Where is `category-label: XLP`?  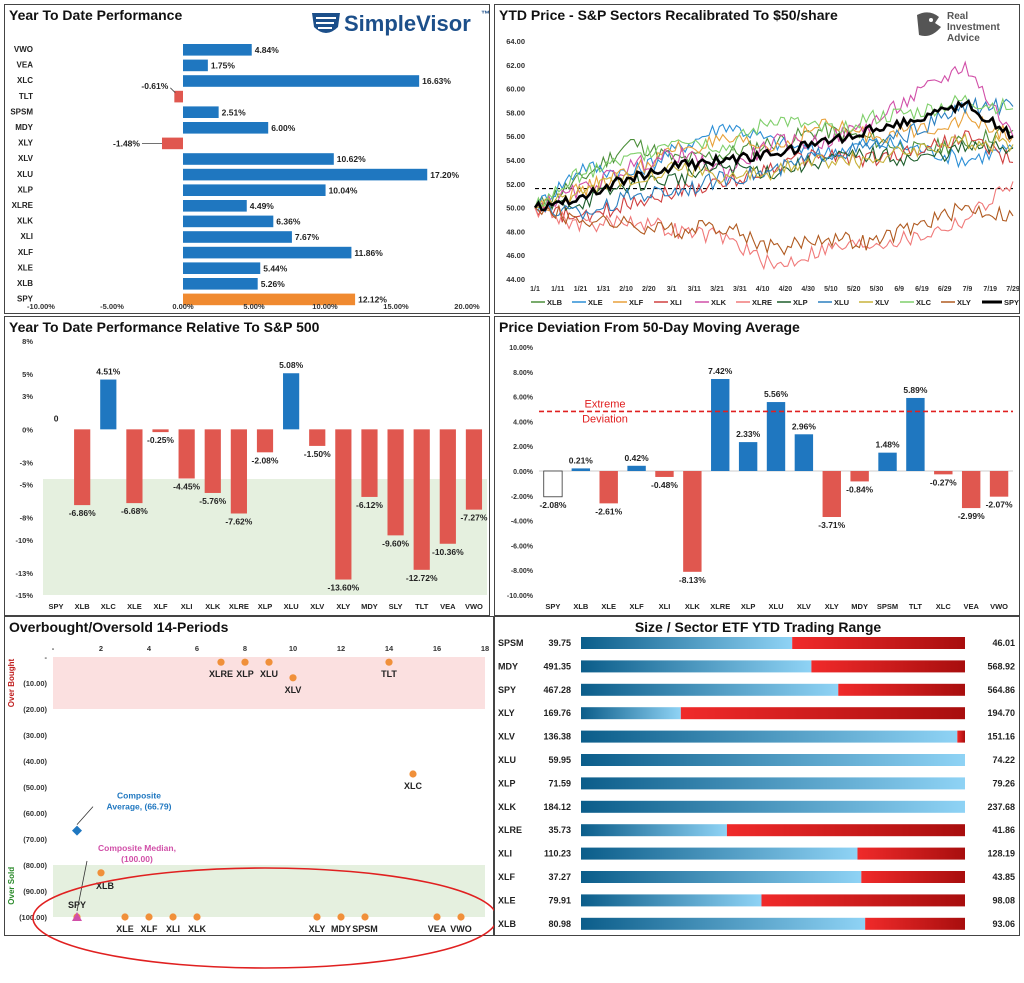 category-label: XLP is located at coordinates (25, 189).